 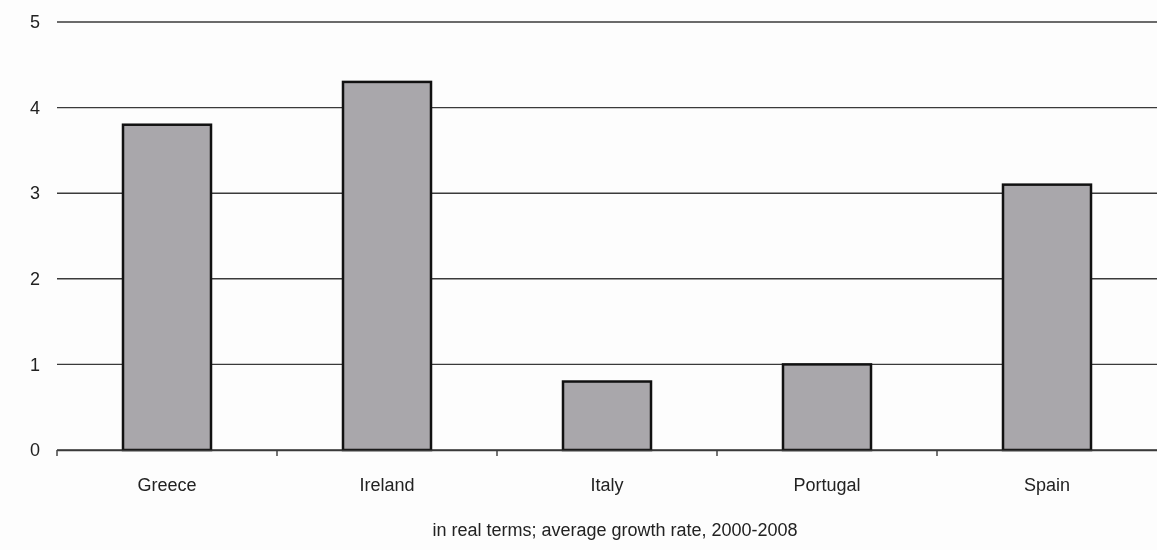 I want to click on x-tick-label: Ireland, so click(x=387, y=484).